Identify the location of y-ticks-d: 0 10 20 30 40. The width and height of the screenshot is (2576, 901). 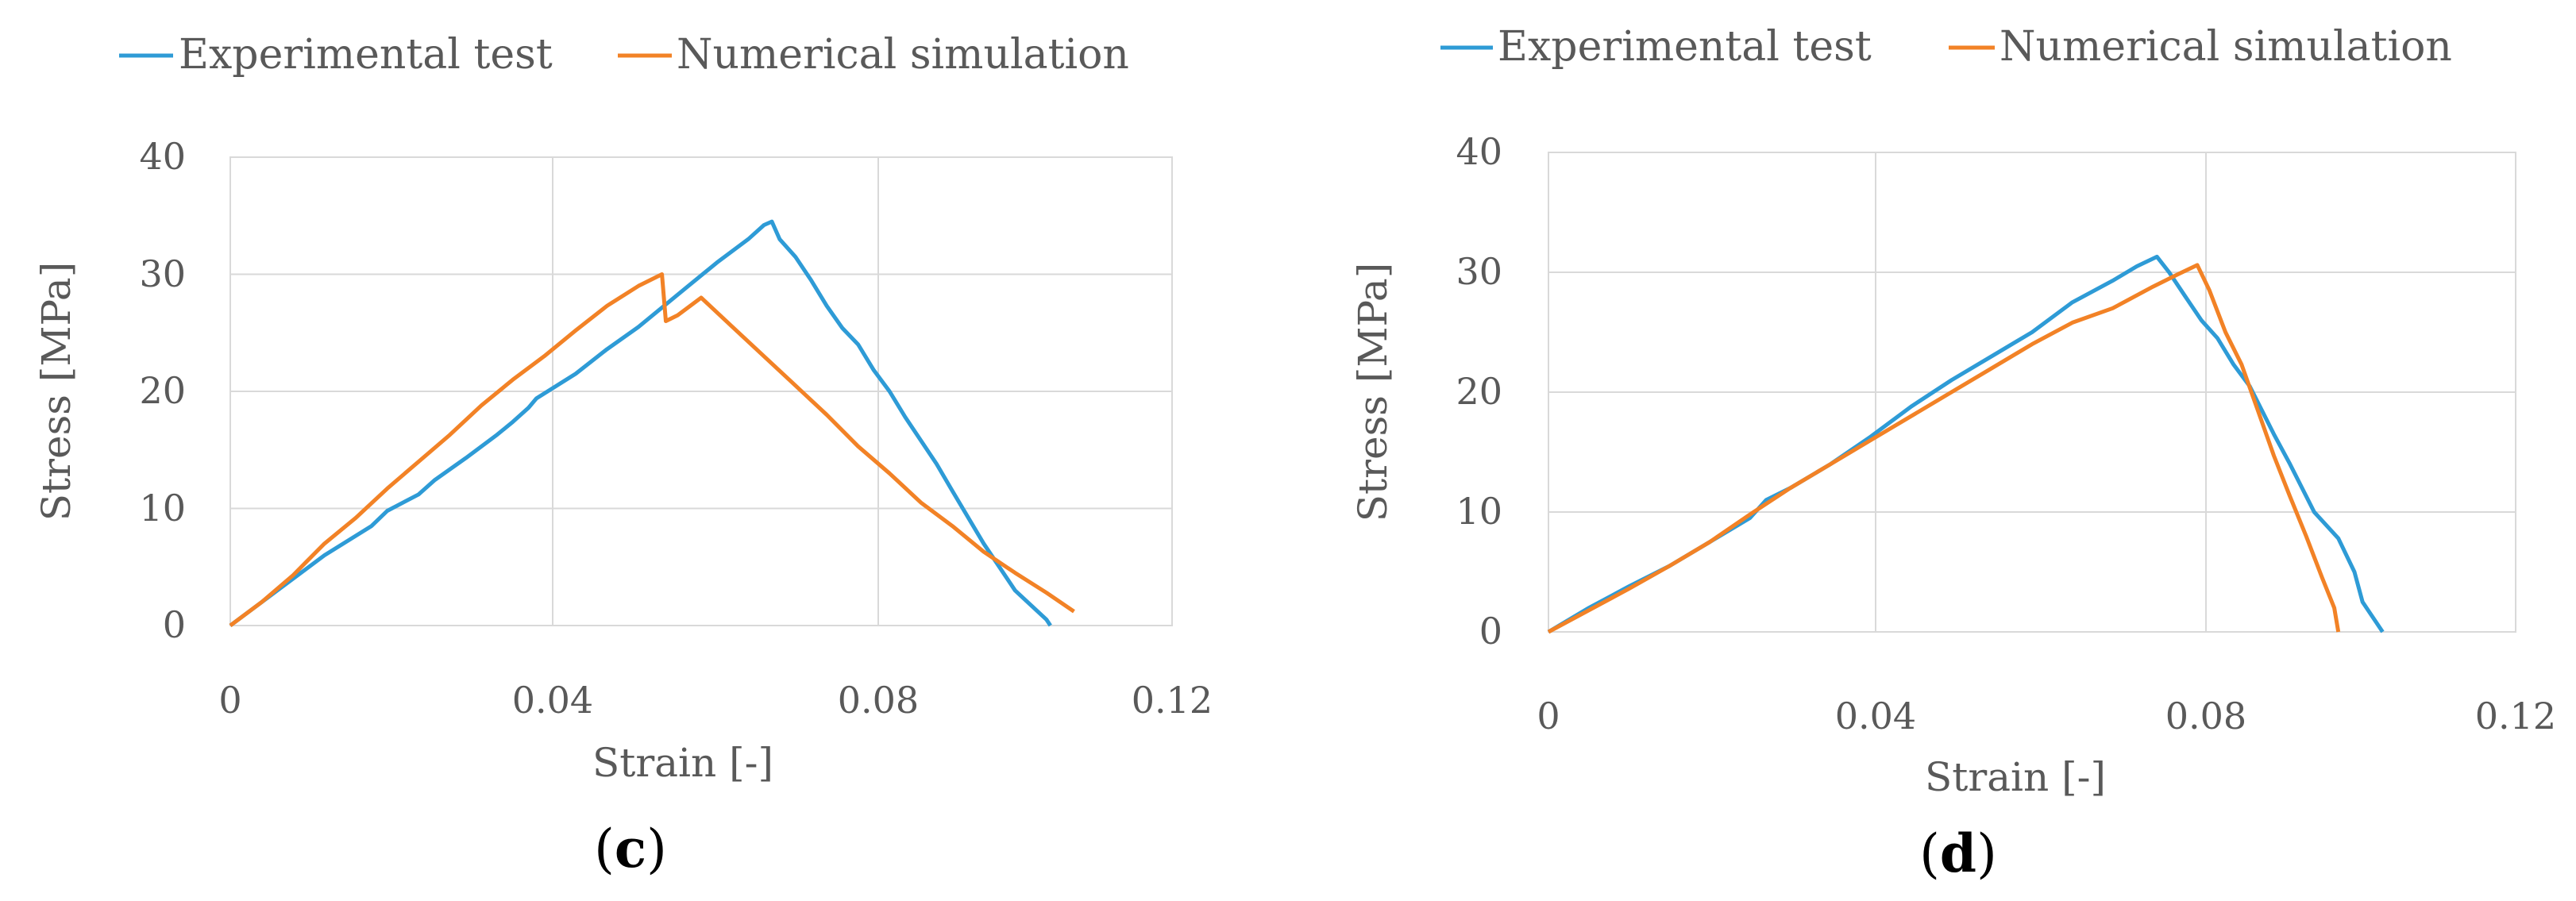
(1479, 391).